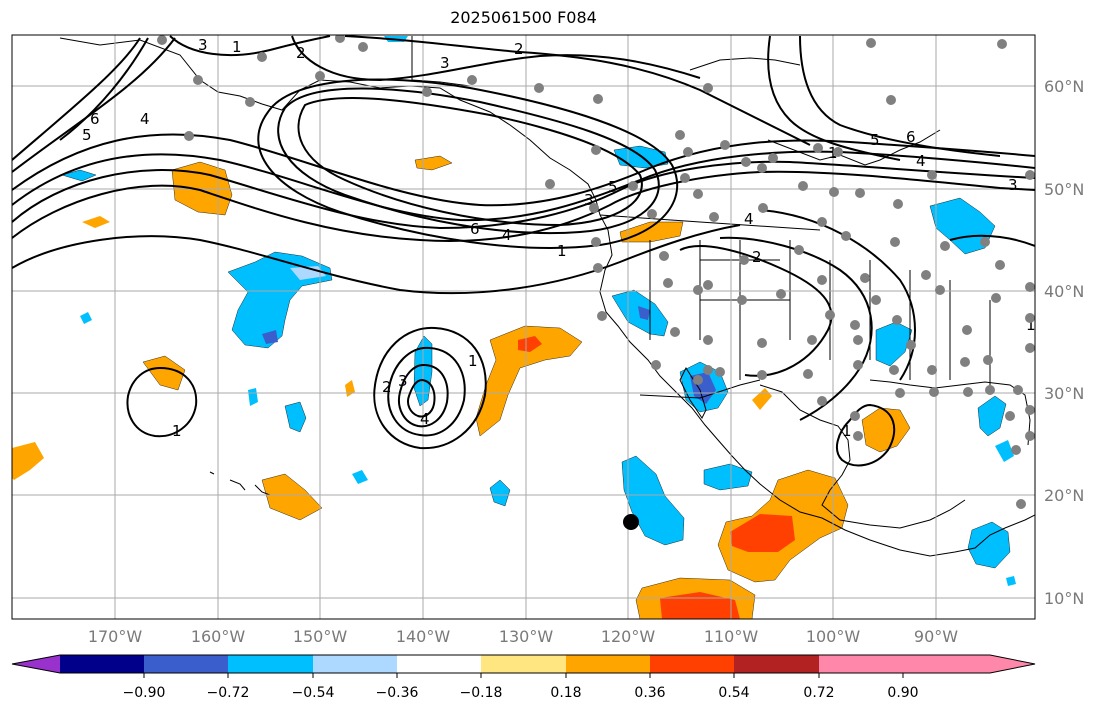 The width and height of the screenshot is (1105, 712). I want to click on storm-marker, so click(631, 522).